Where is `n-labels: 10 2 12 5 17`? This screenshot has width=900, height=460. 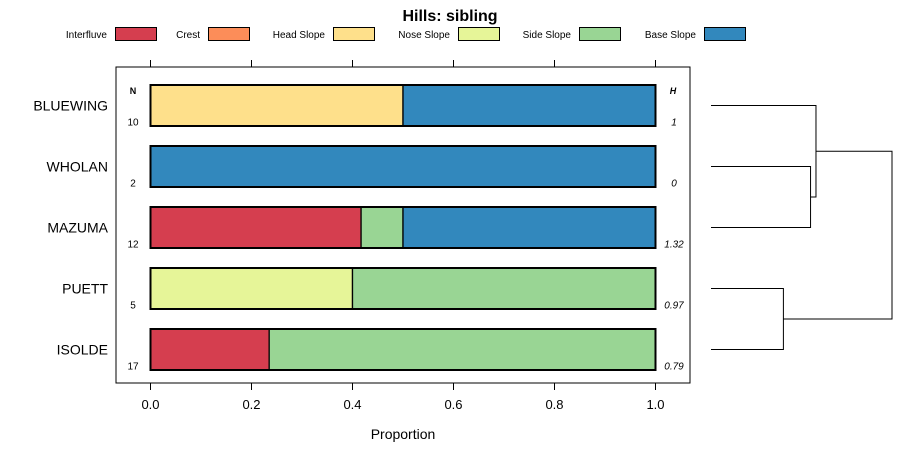 n-labels: 10 2 12 5 17 is located at coordinates (133, 245).